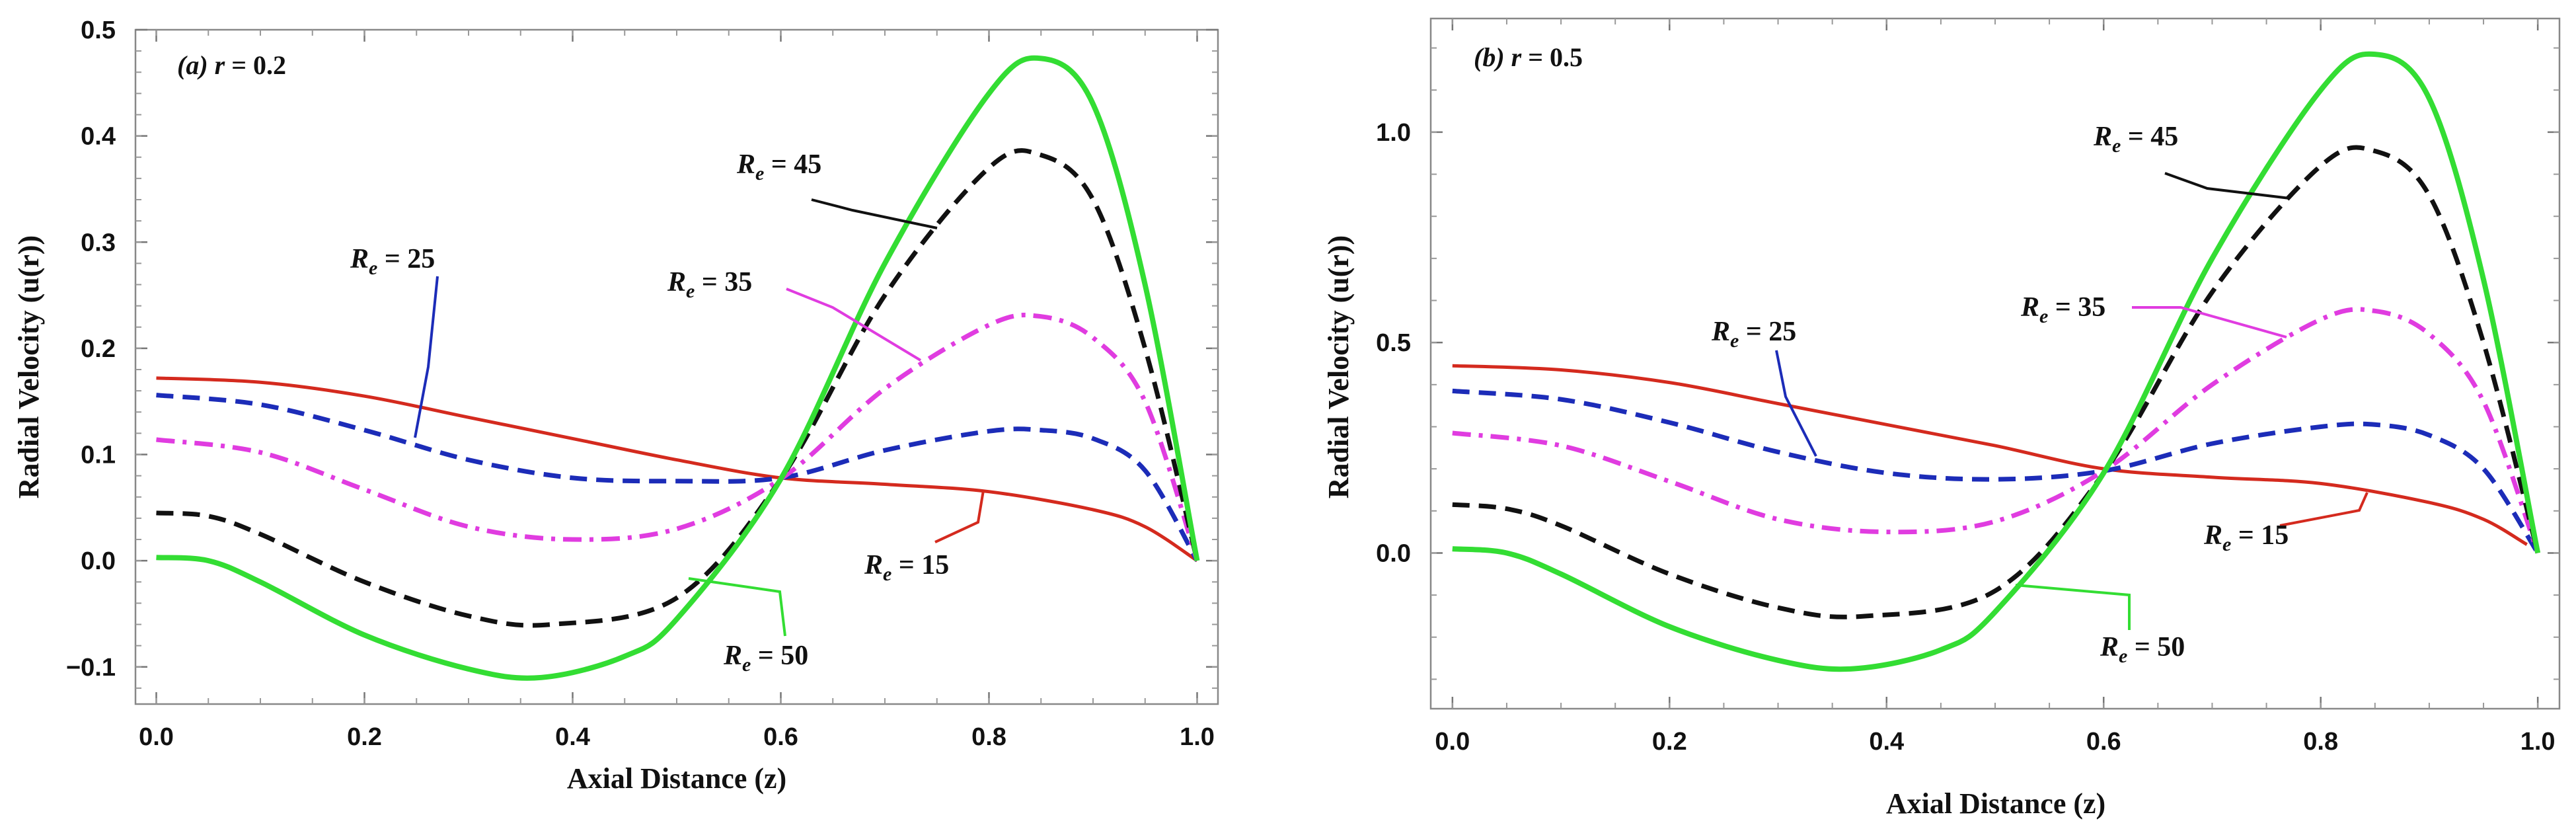 Image resolution: width=2576 pixels, height=831 pixels. What do you see at coordinates (232, 65) in the screenshot?
I see `panel-label: (a) r = 0.2` at bounding box center [232, 65].